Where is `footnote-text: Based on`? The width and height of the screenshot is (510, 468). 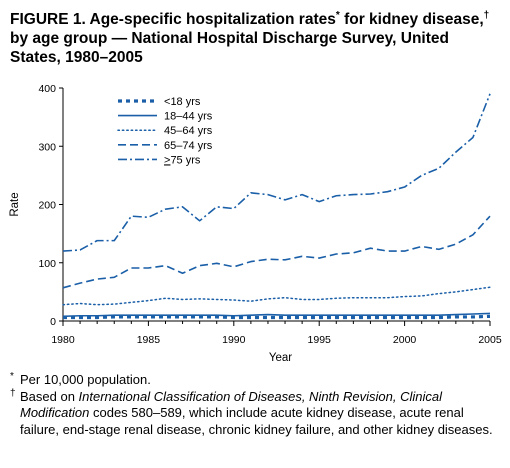 footnote-text: Based on is located at coordinates (49, 396).